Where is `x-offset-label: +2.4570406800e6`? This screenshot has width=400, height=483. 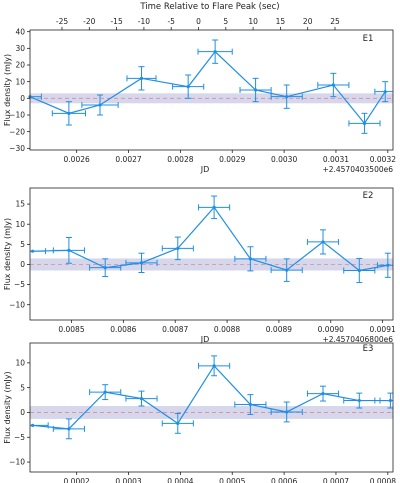 x-offset-label: +2.4570406800e6 is located at coordinates (357, 339).